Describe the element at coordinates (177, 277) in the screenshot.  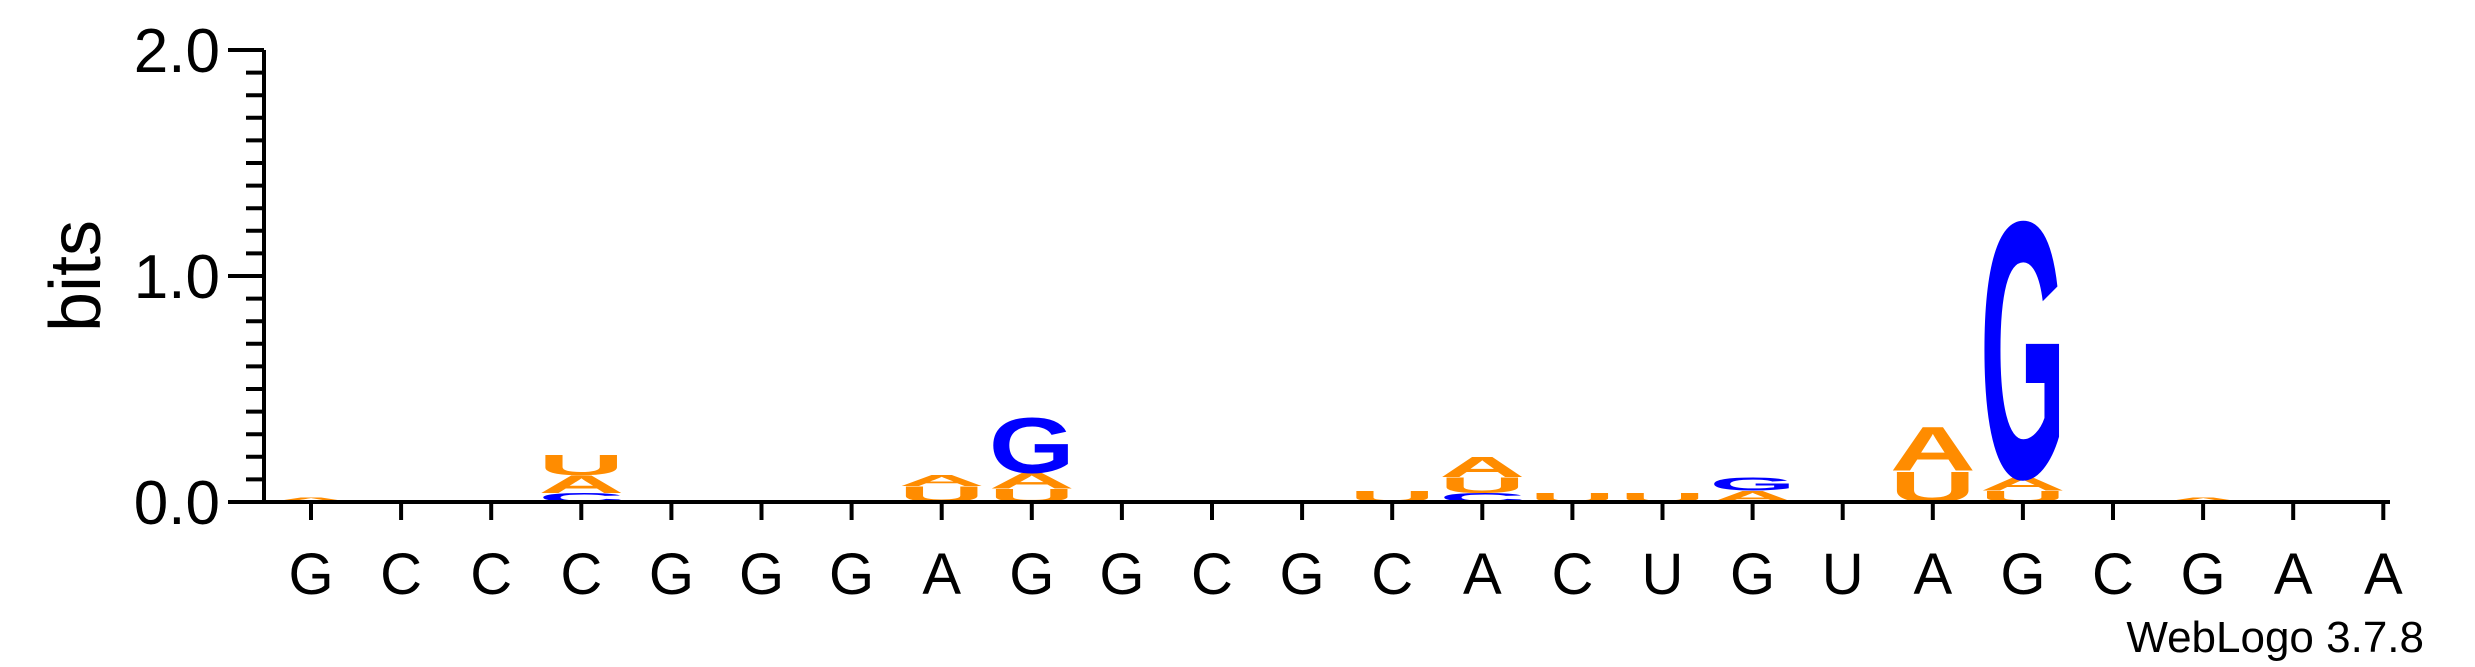
I see `y-tick-label: 1.0` at that location.